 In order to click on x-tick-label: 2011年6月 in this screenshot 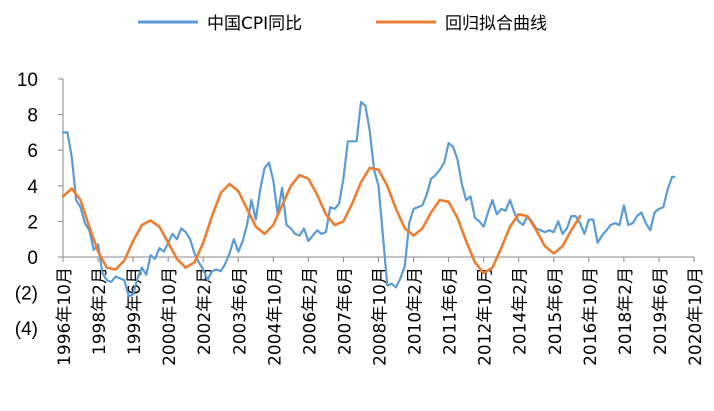, I will do `click(451, 311)`.